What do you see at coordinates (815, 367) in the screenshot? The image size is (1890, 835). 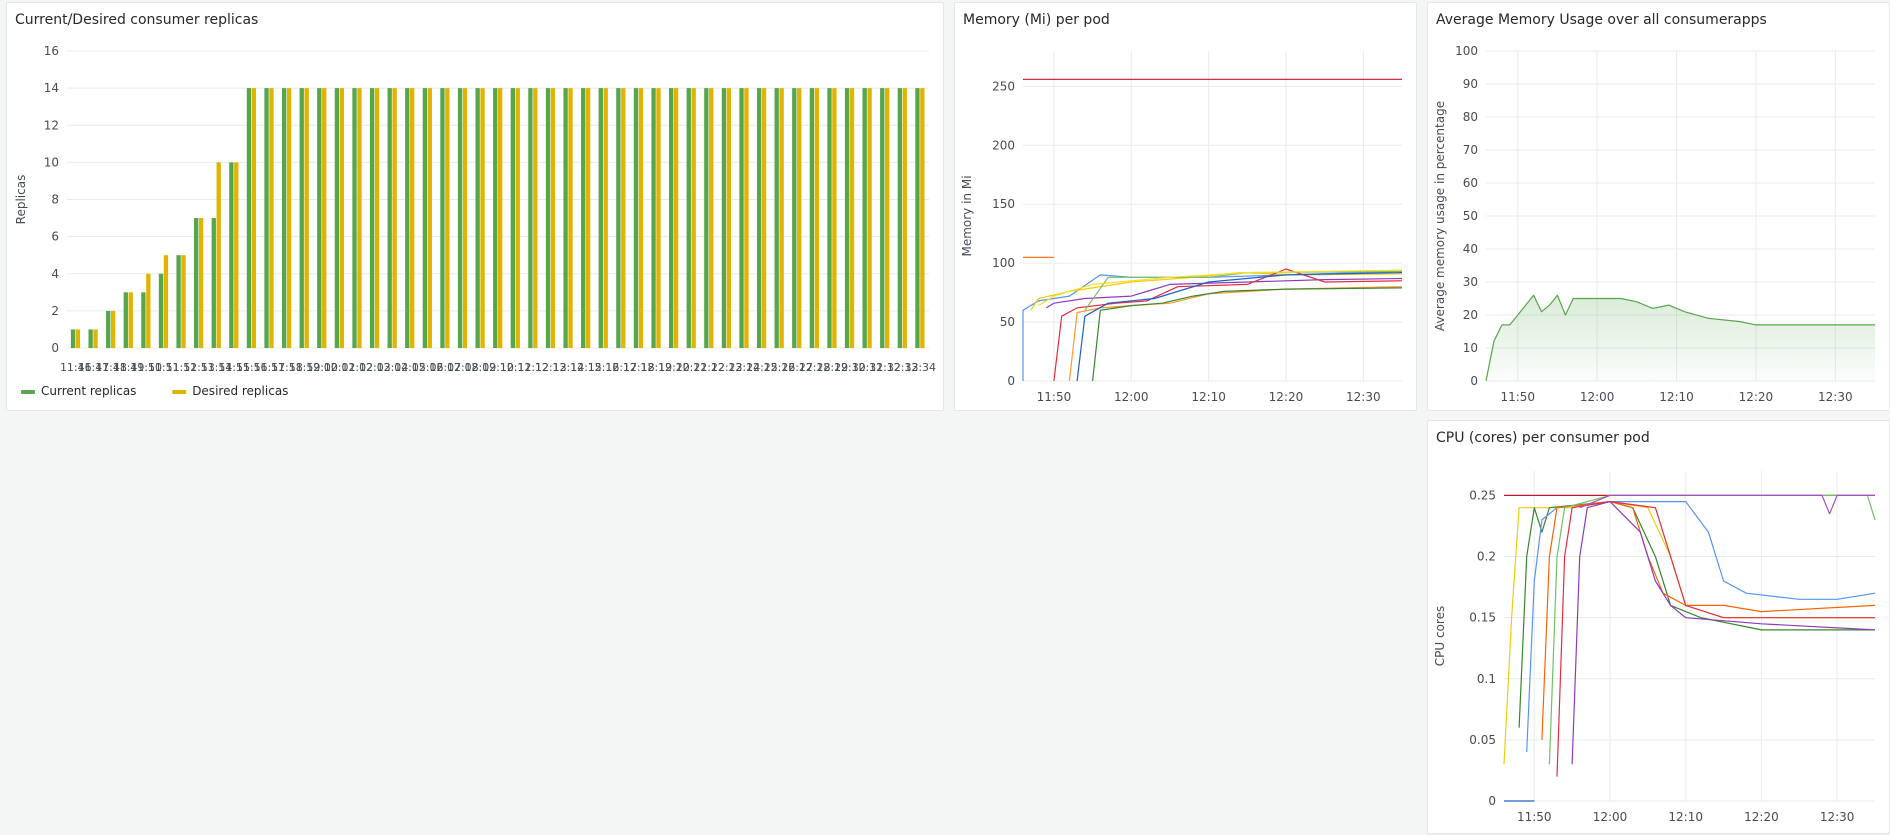 I see `x-tick-label: 12:28` at bounding box center [815, 367].